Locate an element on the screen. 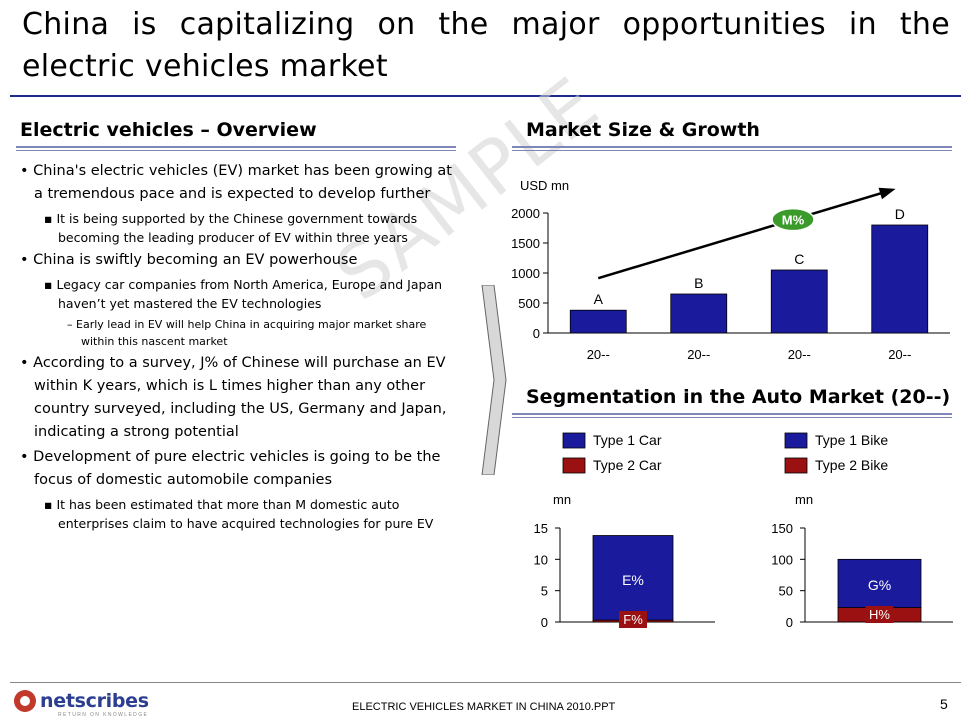  logo-mark-icon is located at coordinates (25, 701).